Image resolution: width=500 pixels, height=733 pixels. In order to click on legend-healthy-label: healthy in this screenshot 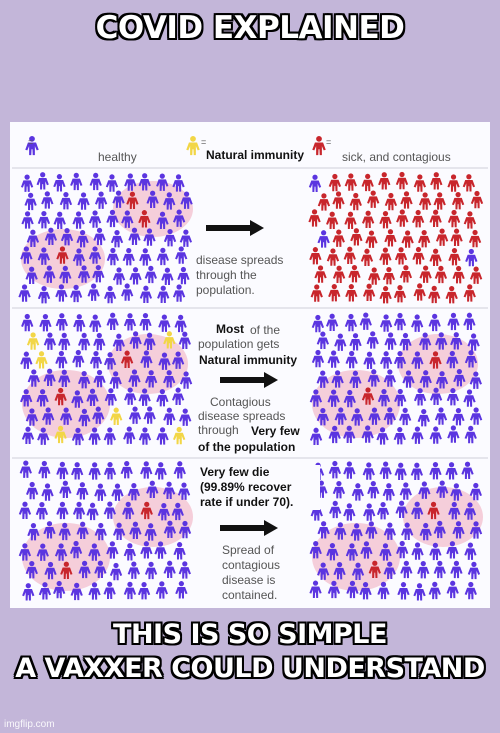, I will do `click(117, 157)`.